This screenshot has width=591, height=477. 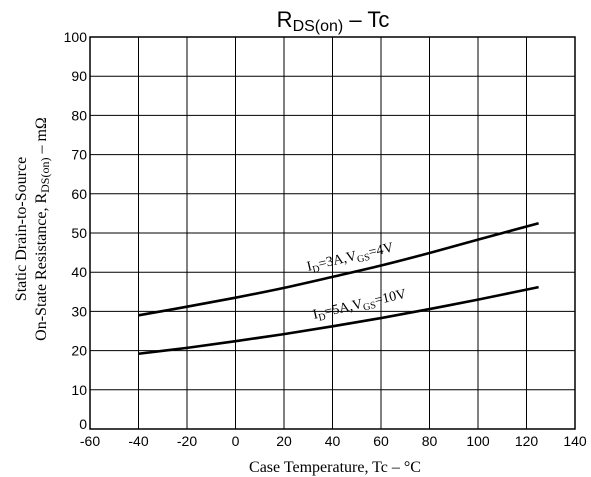 What do you see at coordinates (83, 424) in the screenshot?
I see `y-tick-label: 0` at bounding box center [83, 424].